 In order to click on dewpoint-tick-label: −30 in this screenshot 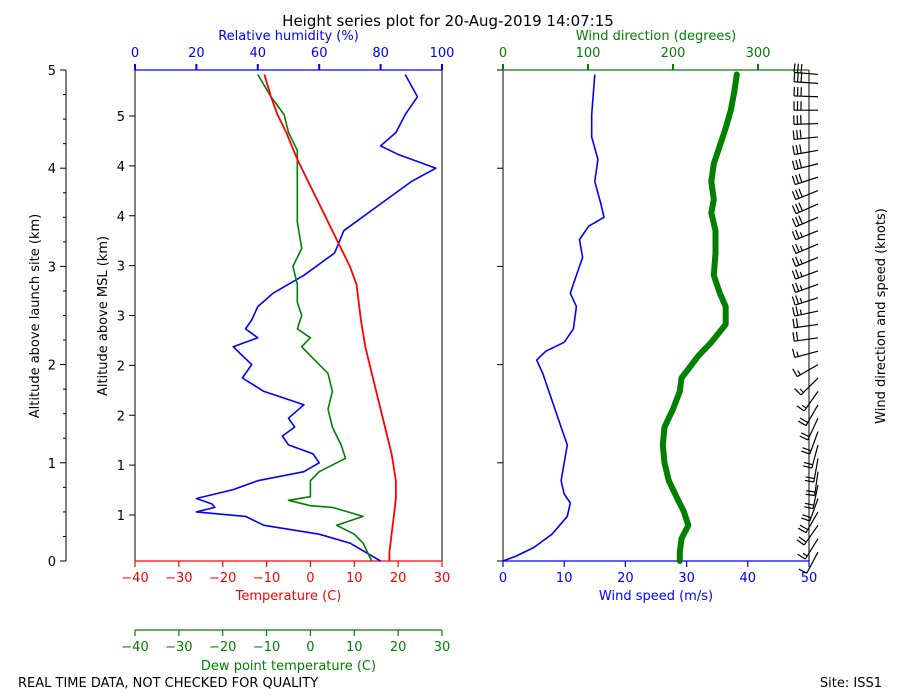, I will do `click(178, 647)`.